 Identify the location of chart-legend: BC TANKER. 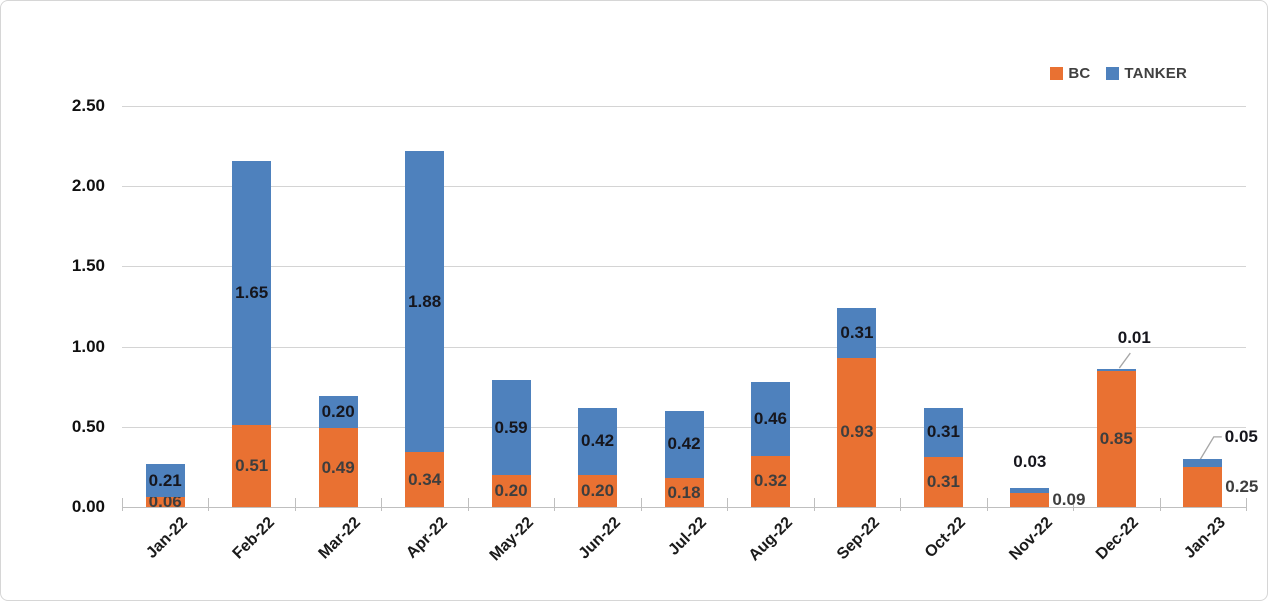
(1118, 73).